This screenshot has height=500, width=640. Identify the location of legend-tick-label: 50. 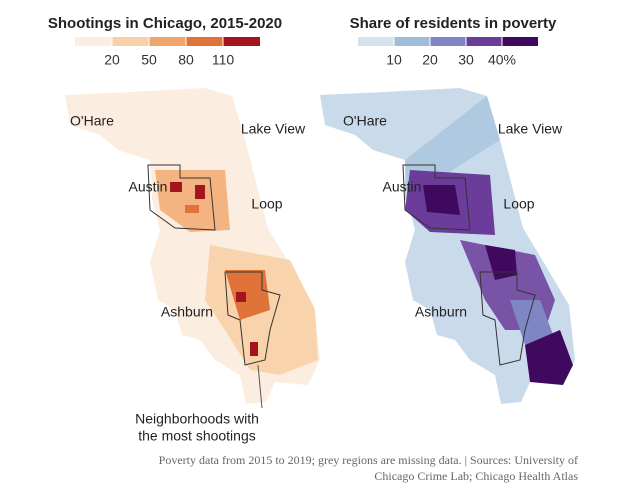
(149, 60).